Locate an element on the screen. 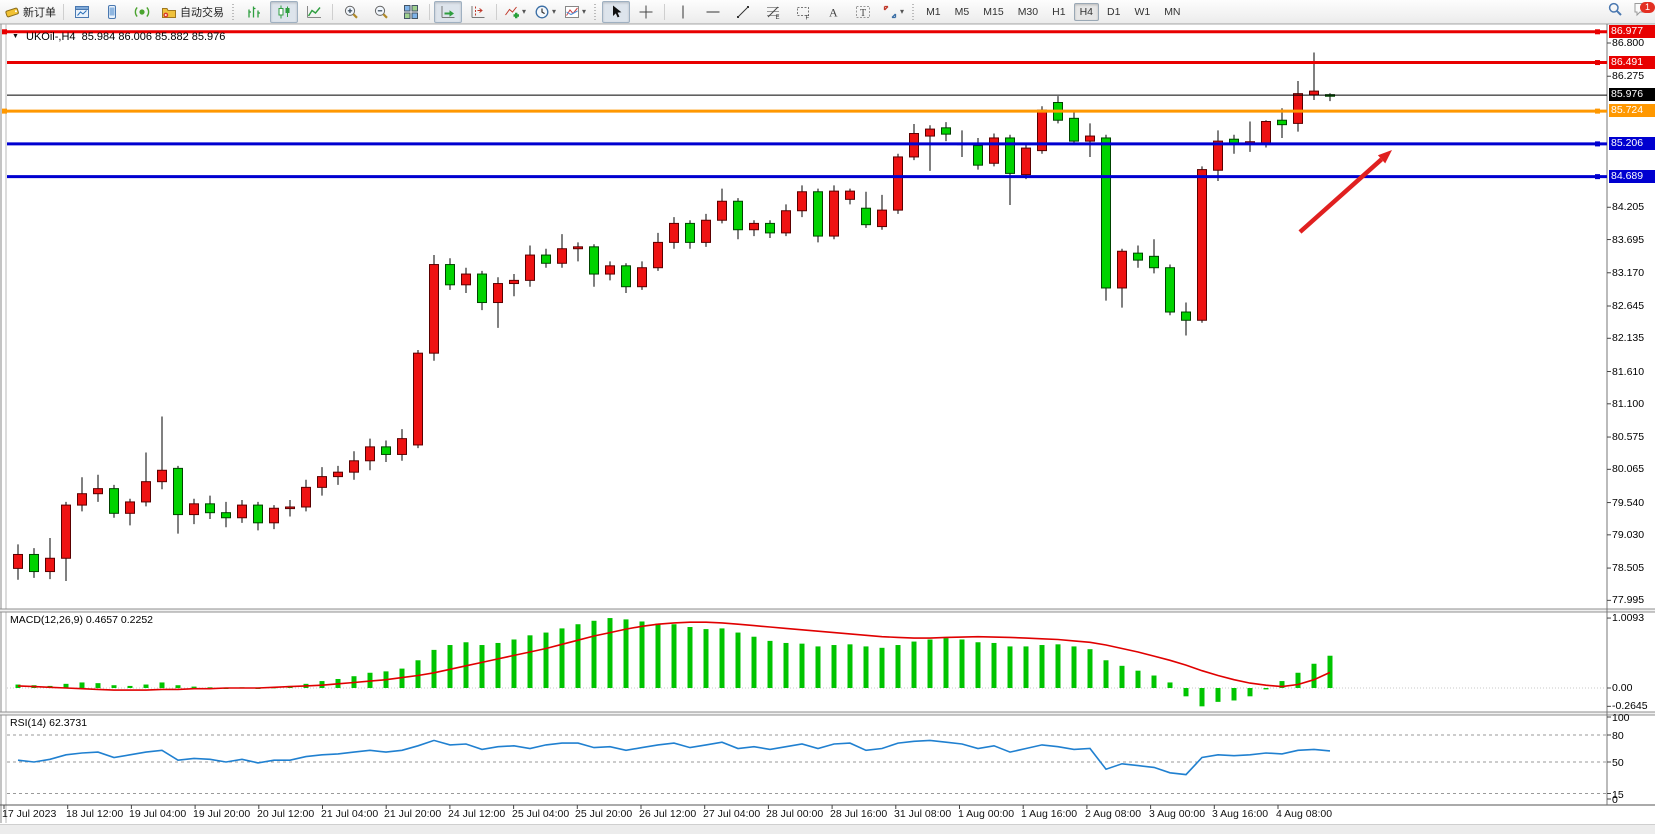 This screenshot has height=834, width=1655. arrows-button: ▾ is located at coordinates (893, 12).